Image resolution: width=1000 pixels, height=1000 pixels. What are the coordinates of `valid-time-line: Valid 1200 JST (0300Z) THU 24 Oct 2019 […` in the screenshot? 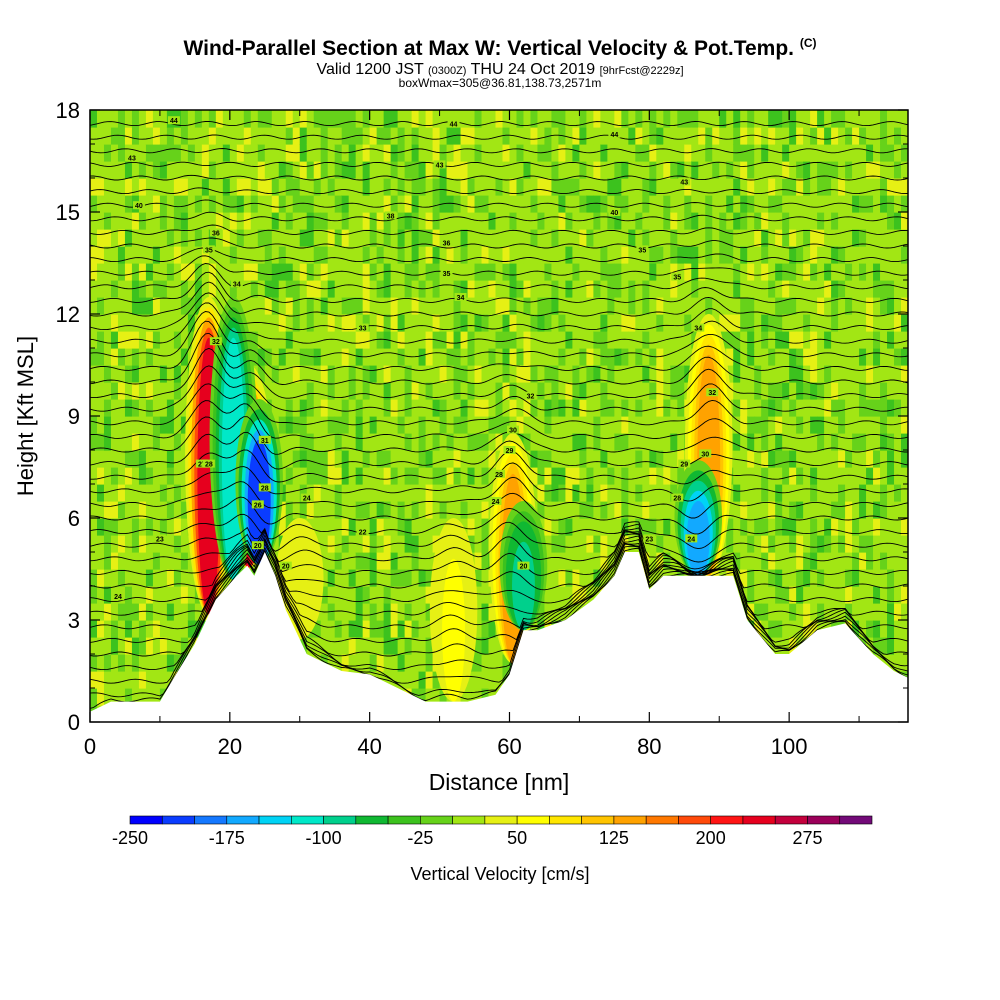 It's located at (500, 70).